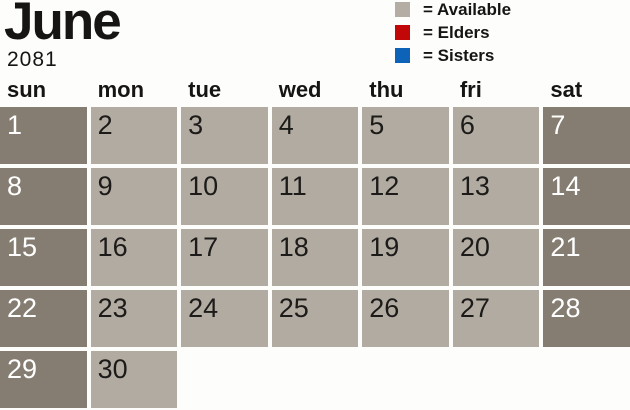  What do you see at coordinates (224, 257) in the screenshot?
I see `day-cell-17: 17` at bounding box center [224, 257].